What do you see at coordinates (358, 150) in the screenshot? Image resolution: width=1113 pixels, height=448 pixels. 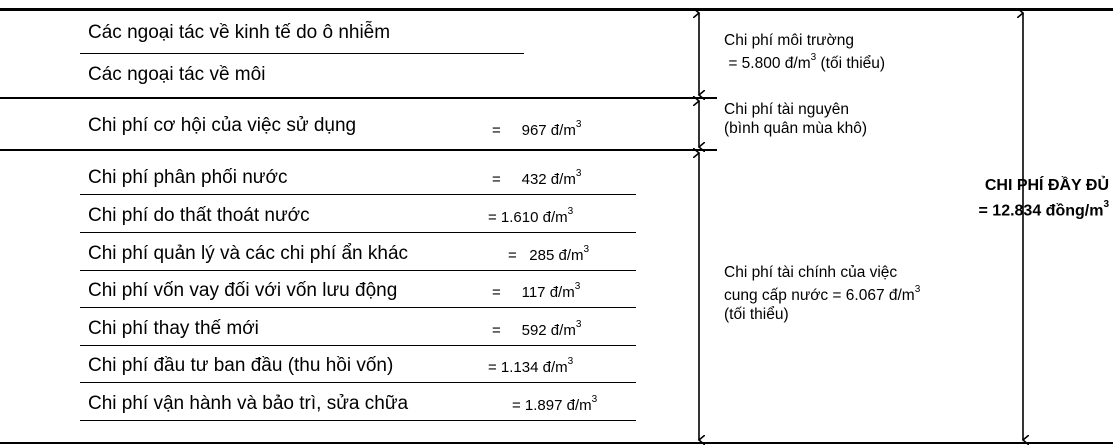 I see `section-divider-resource` at bounding box center [358, 150].